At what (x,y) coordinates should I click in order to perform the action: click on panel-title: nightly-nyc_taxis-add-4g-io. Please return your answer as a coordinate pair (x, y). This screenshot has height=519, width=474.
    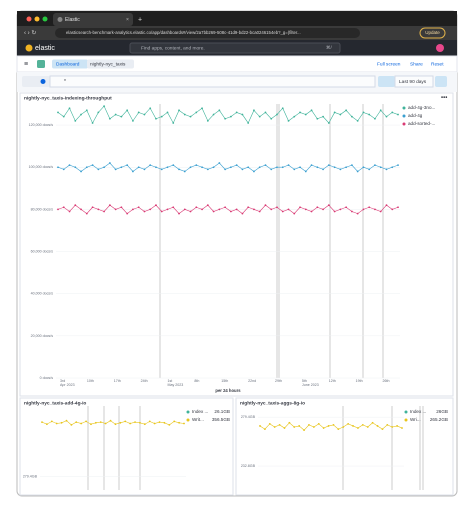
    Looking at the image, I should click on (55, 403).